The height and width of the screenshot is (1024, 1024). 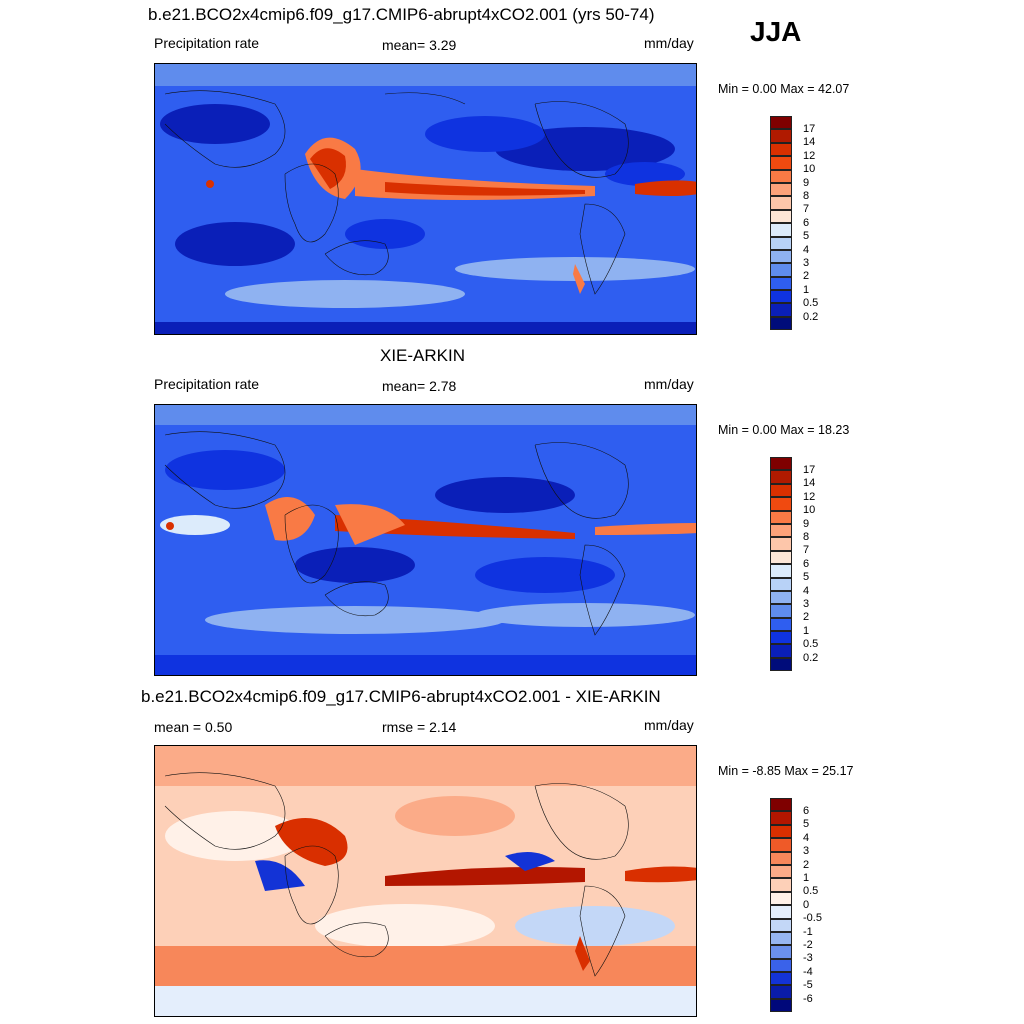 I want to click on panel1-variable-label: Precipitation rate, so click(x=207, y=43).